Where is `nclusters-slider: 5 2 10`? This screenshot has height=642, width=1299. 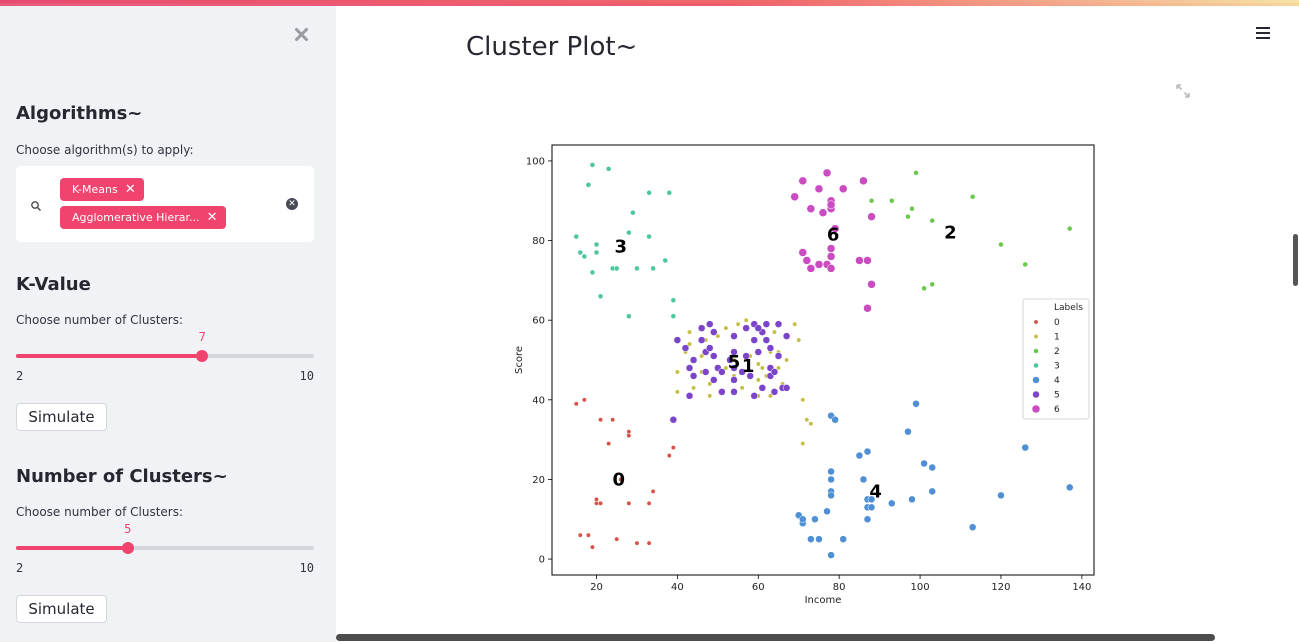
nclusters-slider: 5 2 10 is located at coordinates (165, 548).